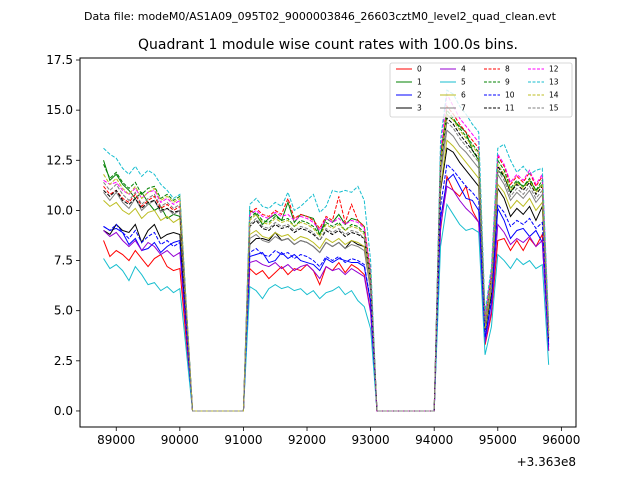 This screenshot has height=480, width=640. I want to click on x-axis: 89000 90000 91000 92000 93000 94000 95000 96000, so click(338, 437).